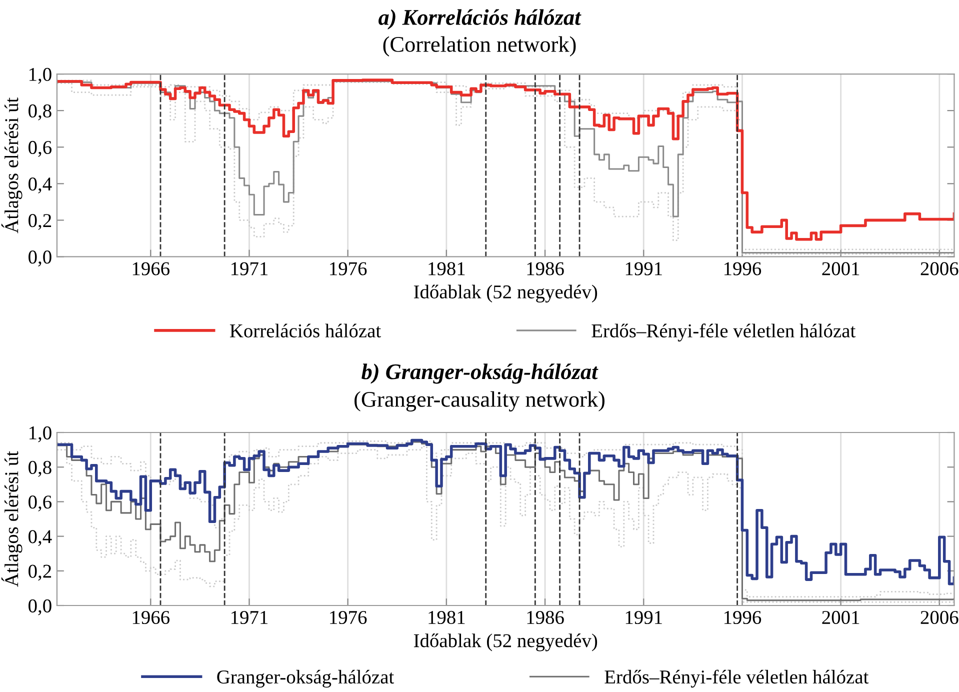 This screenshot has width=959, height=692. Describe the element at coordinates (479, 46) in the screenshot. I see `chart-subtitle: (Correlation network)` at that location.